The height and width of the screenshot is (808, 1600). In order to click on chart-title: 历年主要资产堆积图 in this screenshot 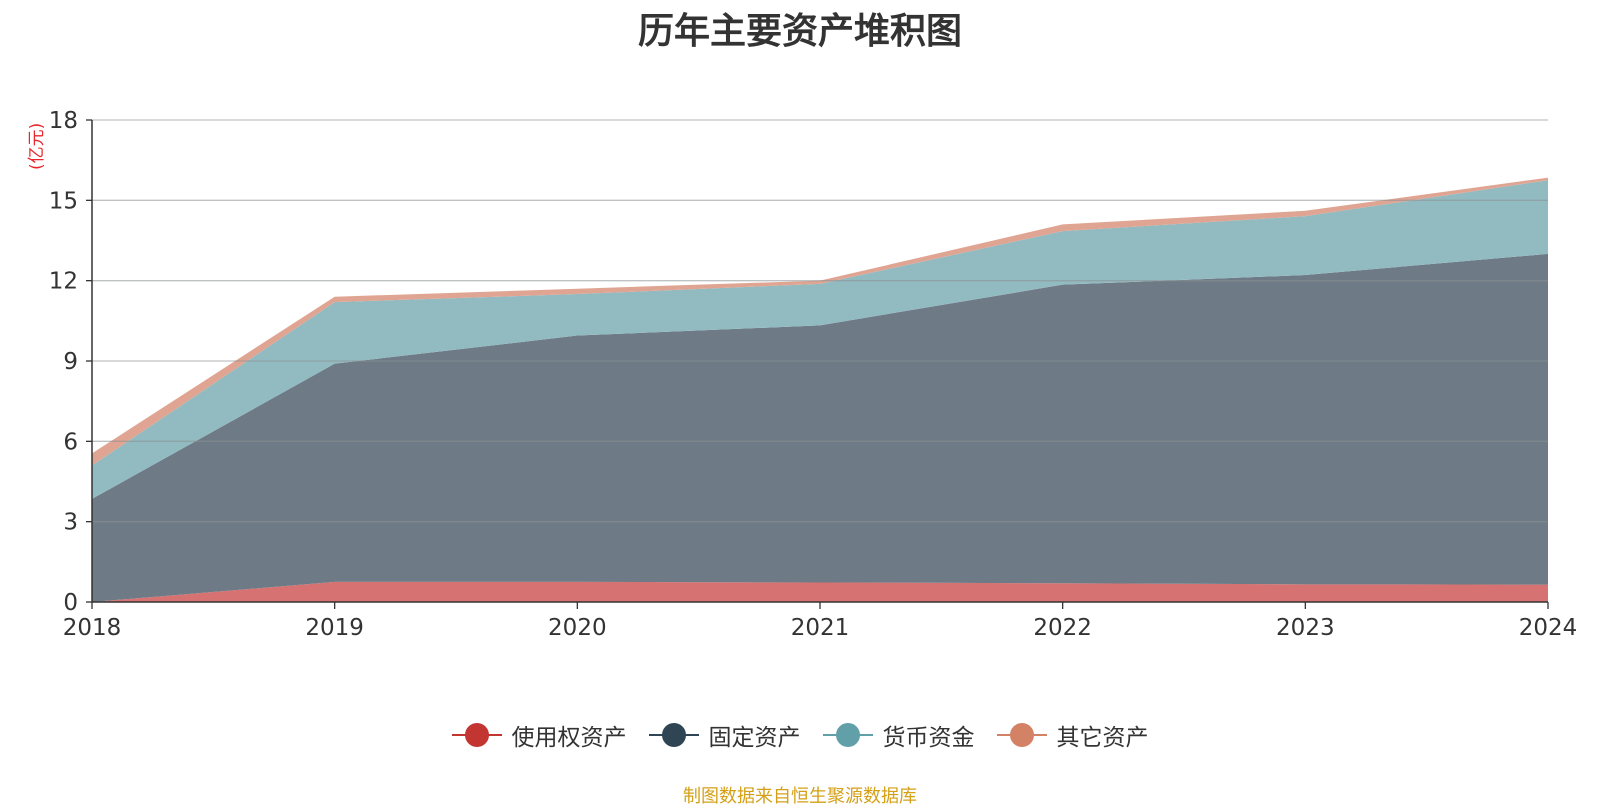, I will do `click(799, 31)`.